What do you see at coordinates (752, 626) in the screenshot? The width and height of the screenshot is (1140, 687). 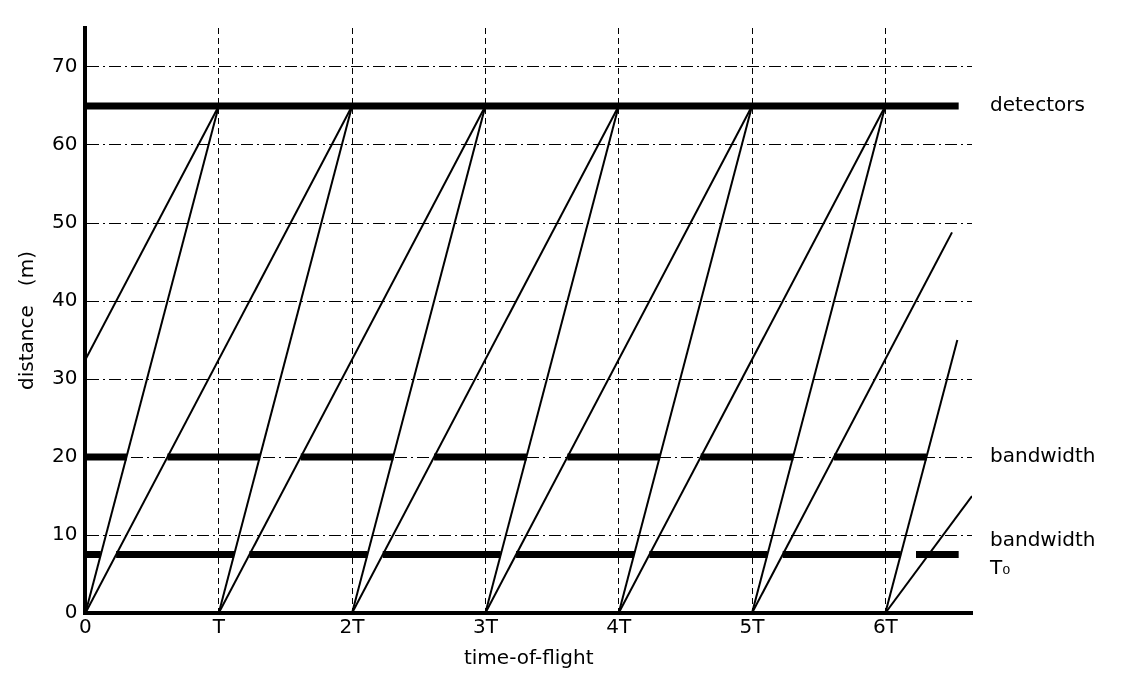 I see `x-tick-label: 5T` at bounding box center [752, 626].